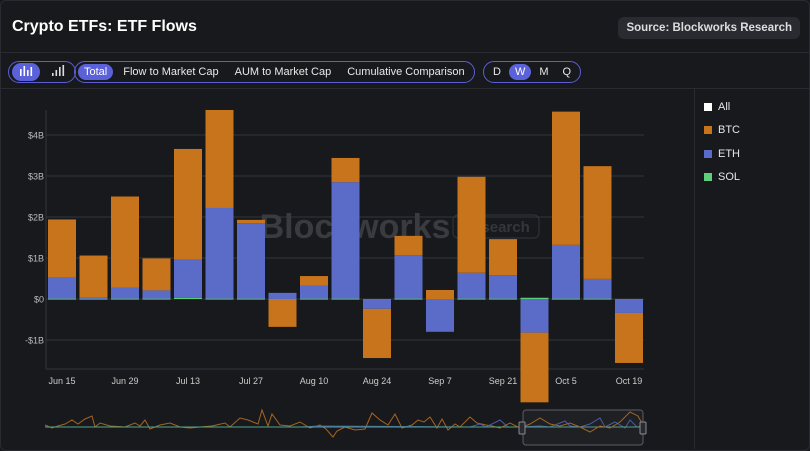 The height and width of the screenshot is (451, 810). I want to click on legend-swatch, so click(708, 177).